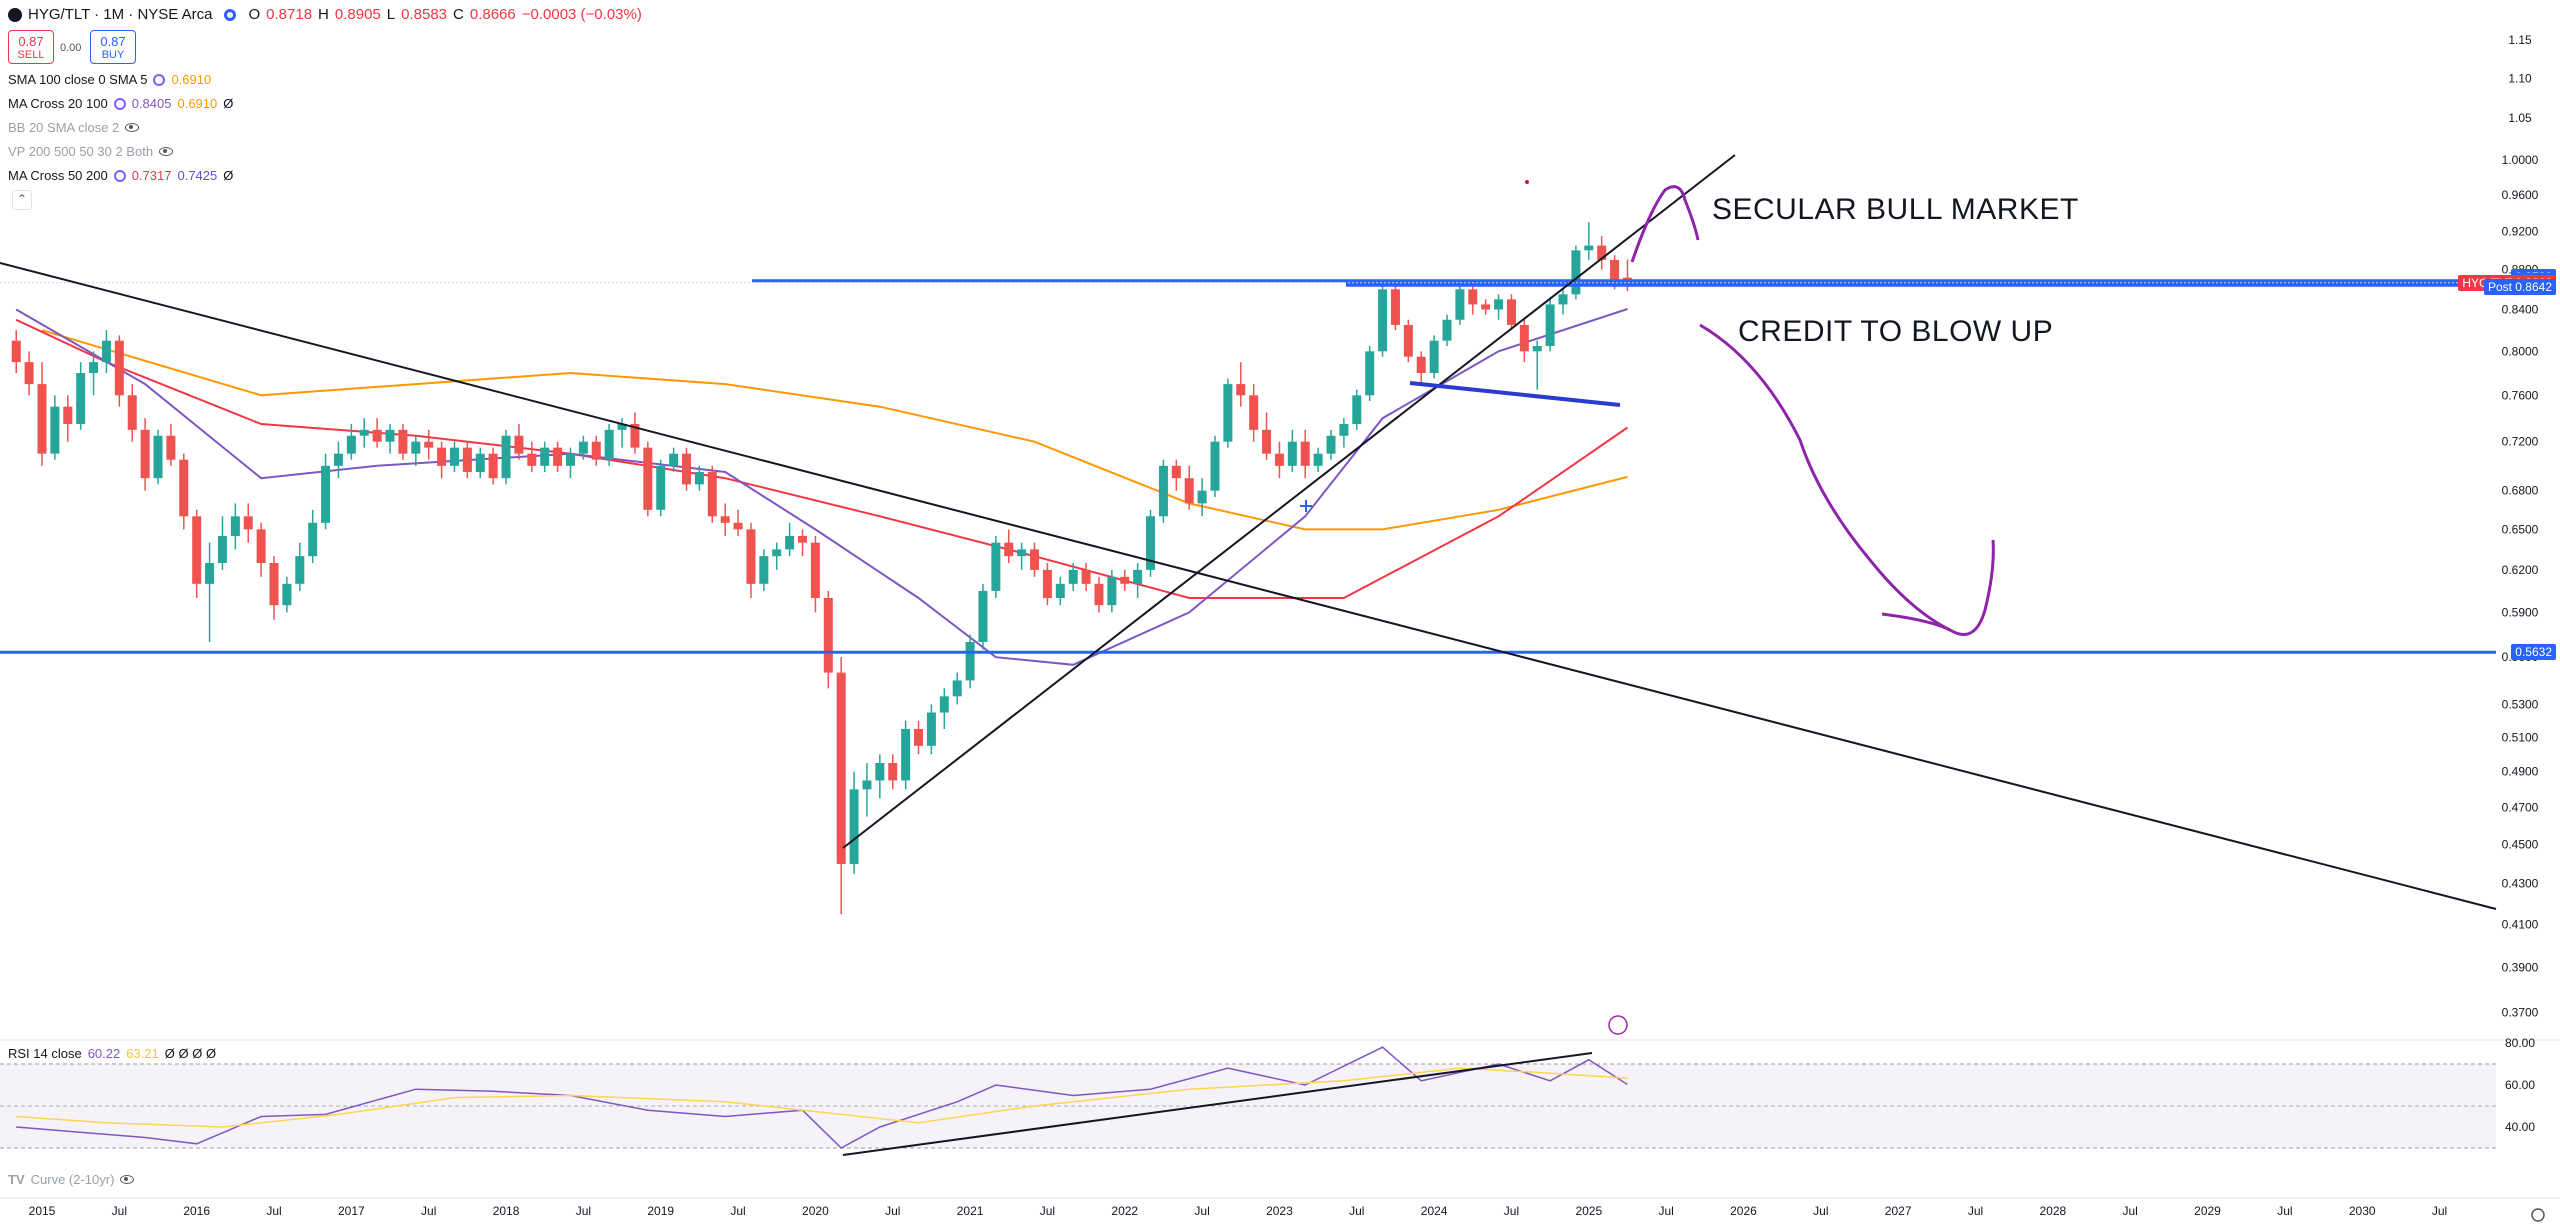  Describe the element at coordinates (151, 175) in the screenshot. I see `indicator-value: 0.7317` at that location.